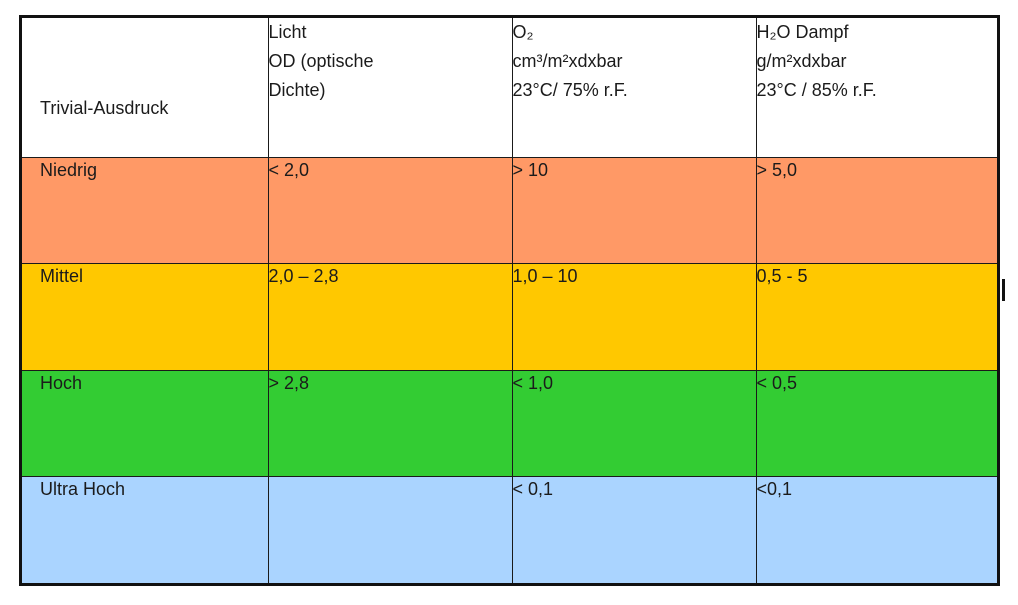 This screenshot has width=1018, height=605. I want to click on header-col3-line-2: cm³/m²xdxbar, so click(567, 61).